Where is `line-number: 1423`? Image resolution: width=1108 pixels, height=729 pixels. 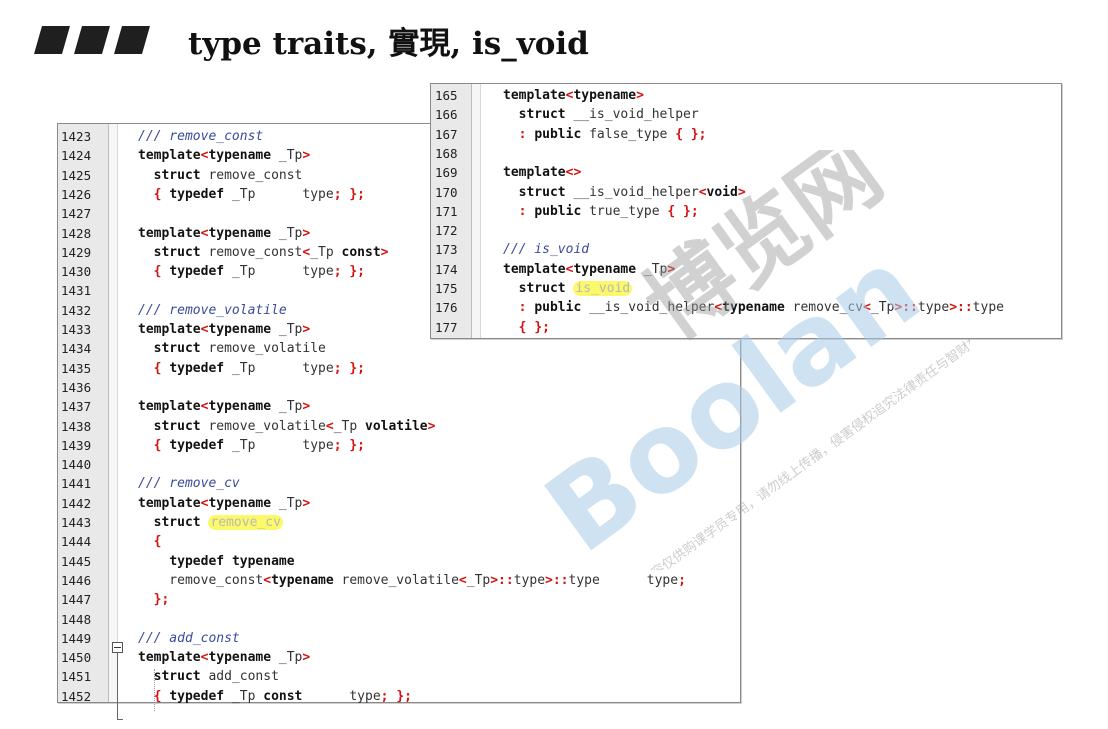 line-number: 1423 is located at coordinates (76, 136).